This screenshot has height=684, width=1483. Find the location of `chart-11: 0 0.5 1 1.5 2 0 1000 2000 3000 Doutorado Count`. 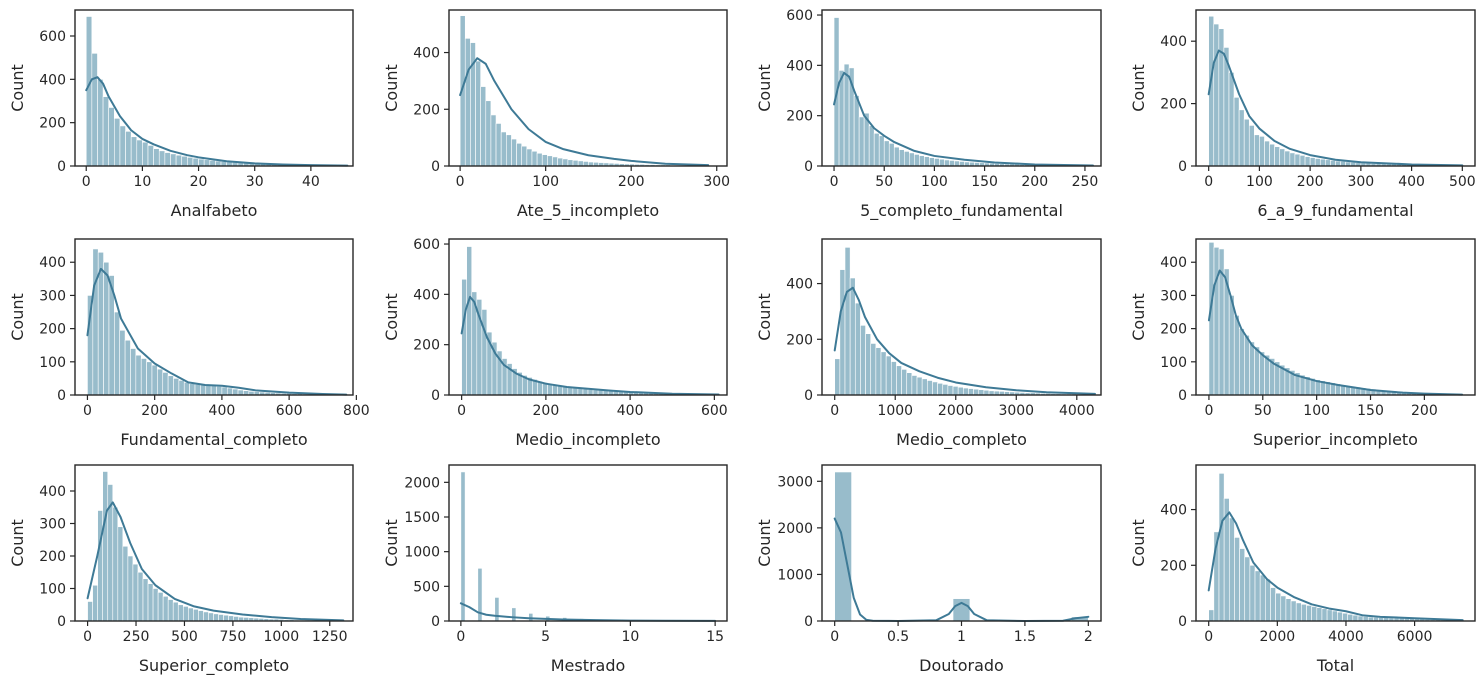

chart-11: 0 0.5 1 1.5 2 0 1000 2000 3000 Doutorado Count is located at coordinates (928, 569).